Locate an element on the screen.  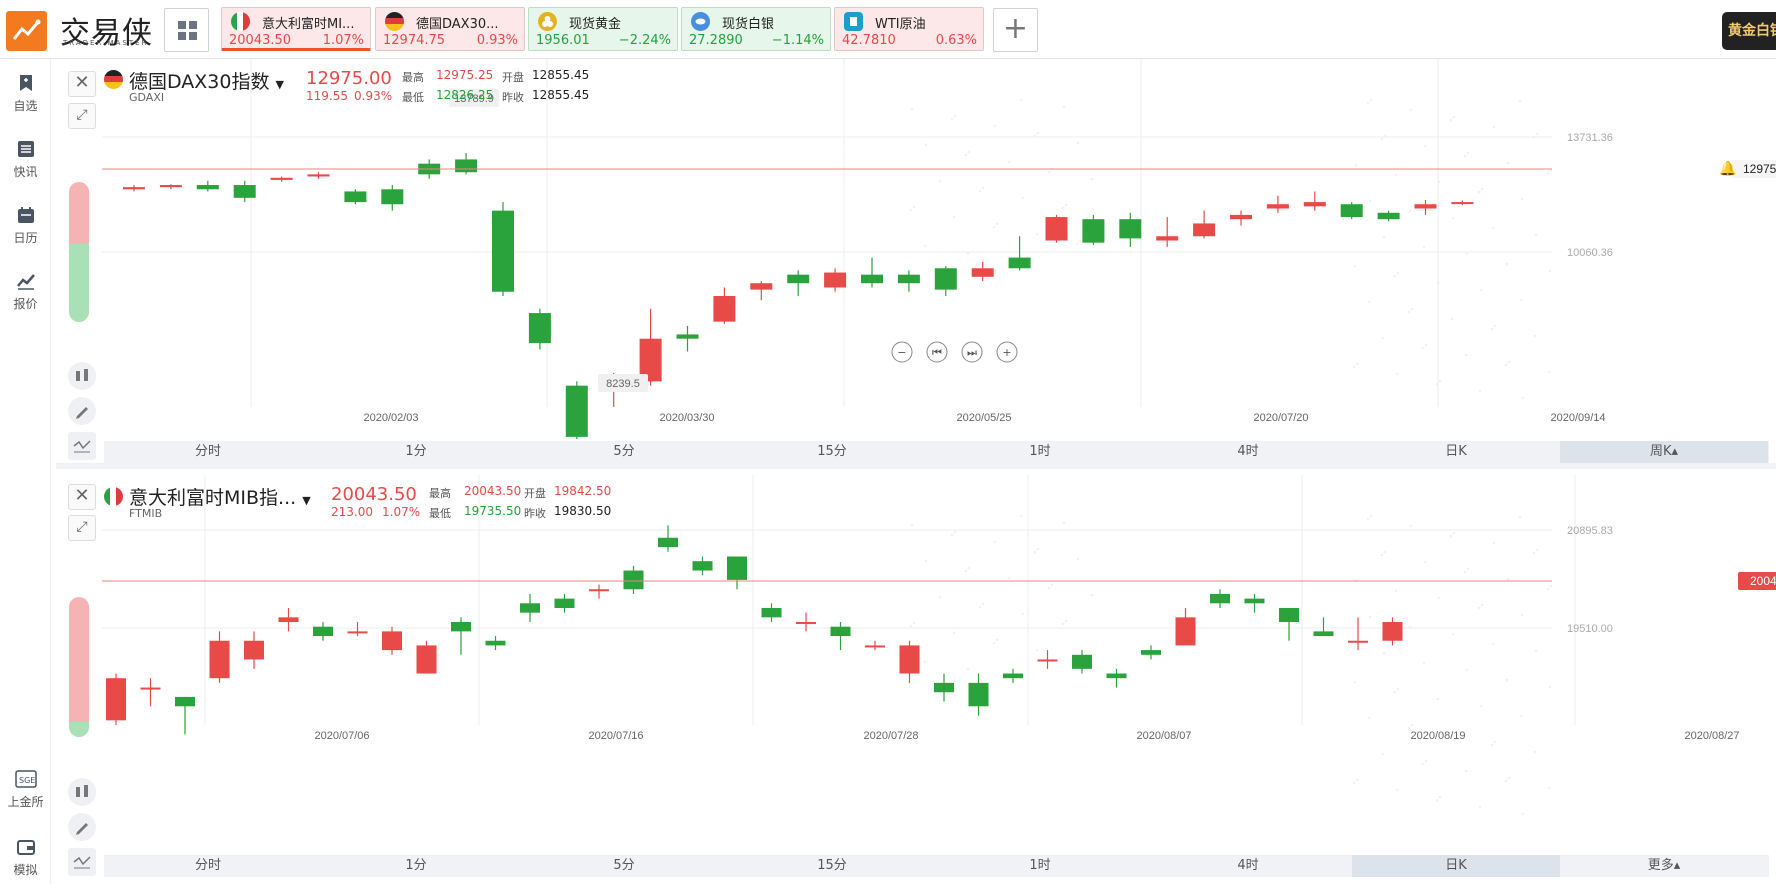
add-tab-button: + is located at coordinates (1015, 30).